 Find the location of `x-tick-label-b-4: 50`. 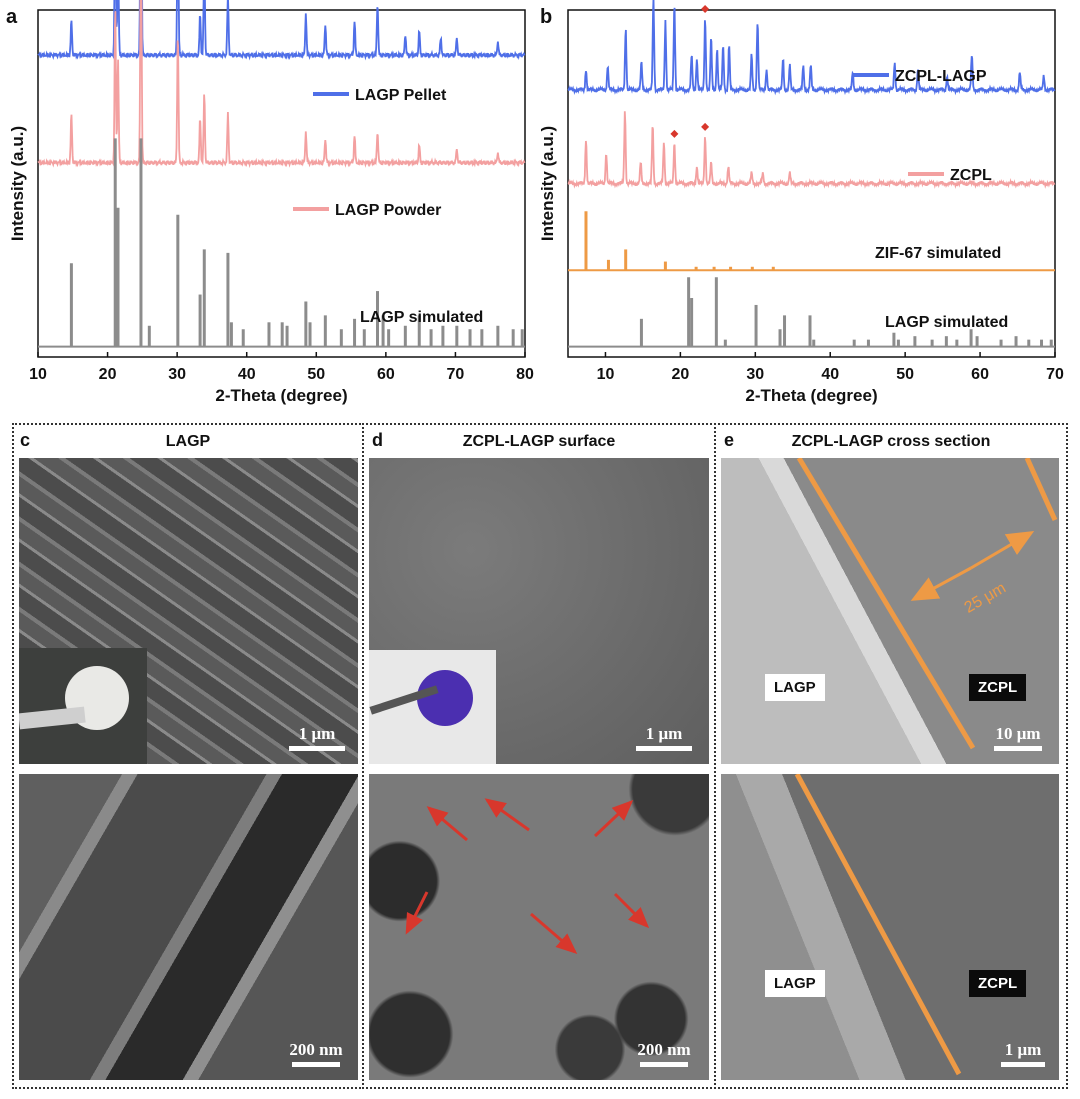

x-tick-label-b-4: 50 is located at coordinates (905, 374).